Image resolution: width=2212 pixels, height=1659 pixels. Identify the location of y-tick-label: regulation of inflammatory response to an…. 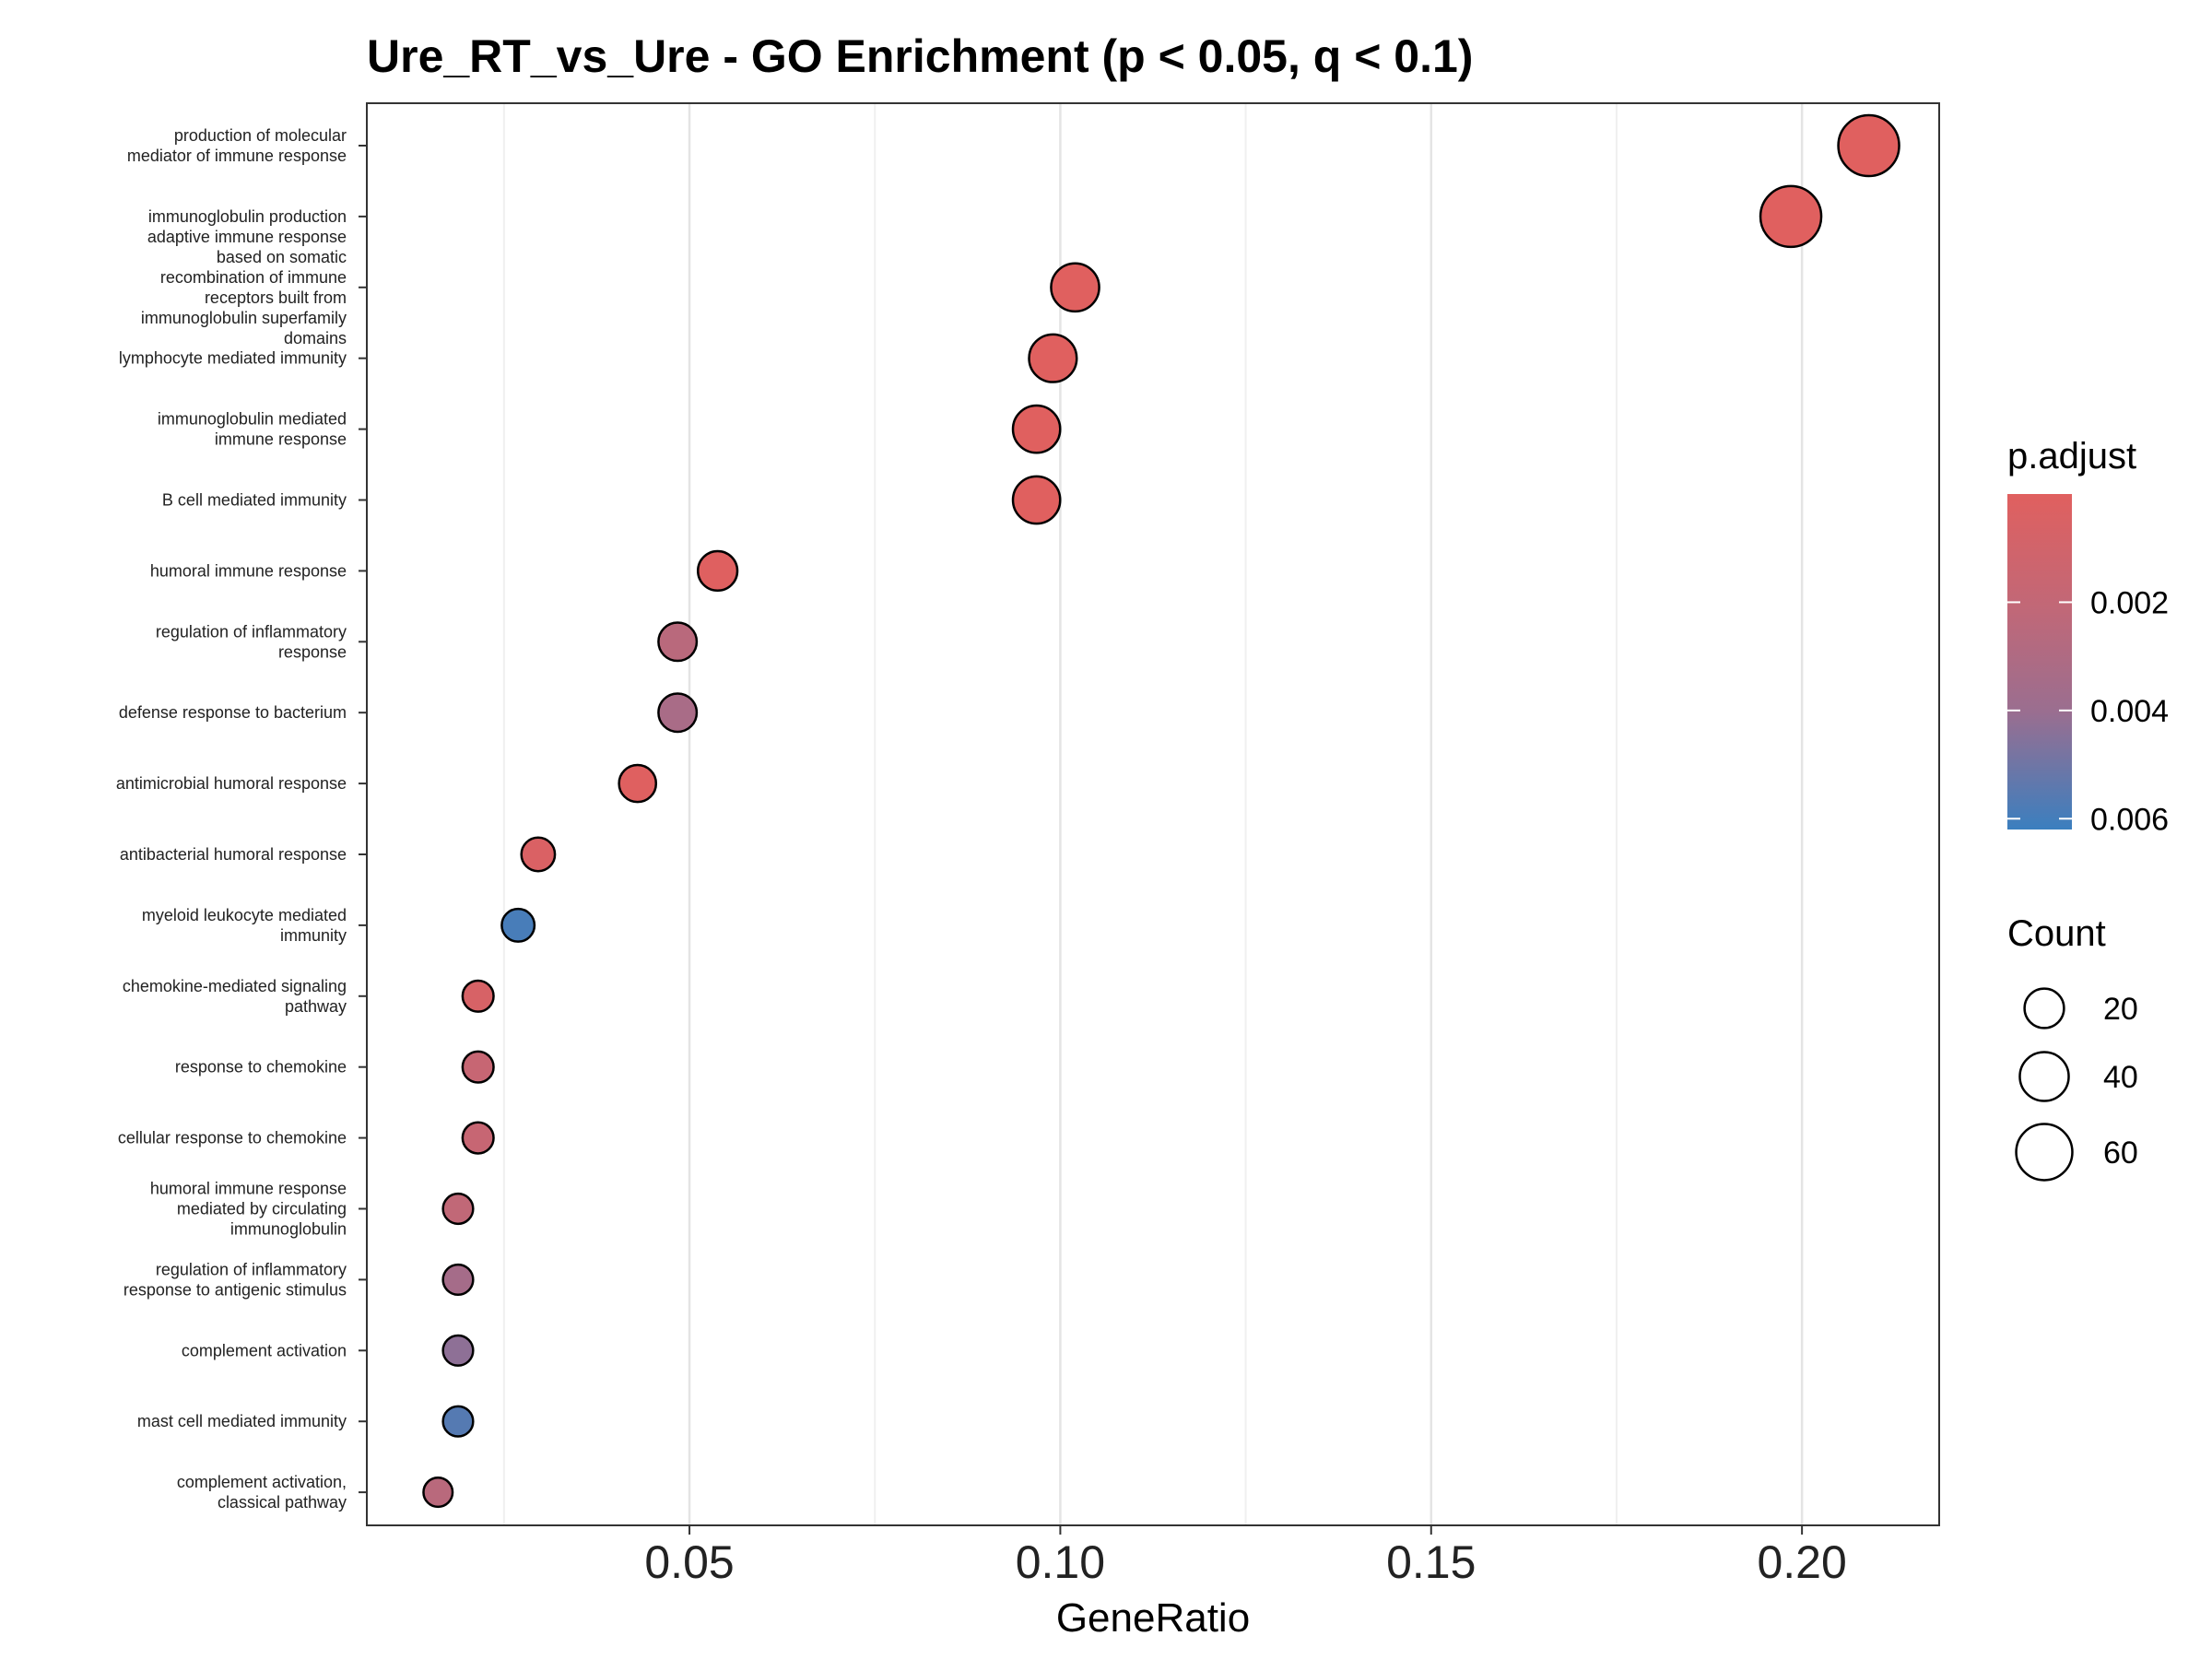
(235, 1279).